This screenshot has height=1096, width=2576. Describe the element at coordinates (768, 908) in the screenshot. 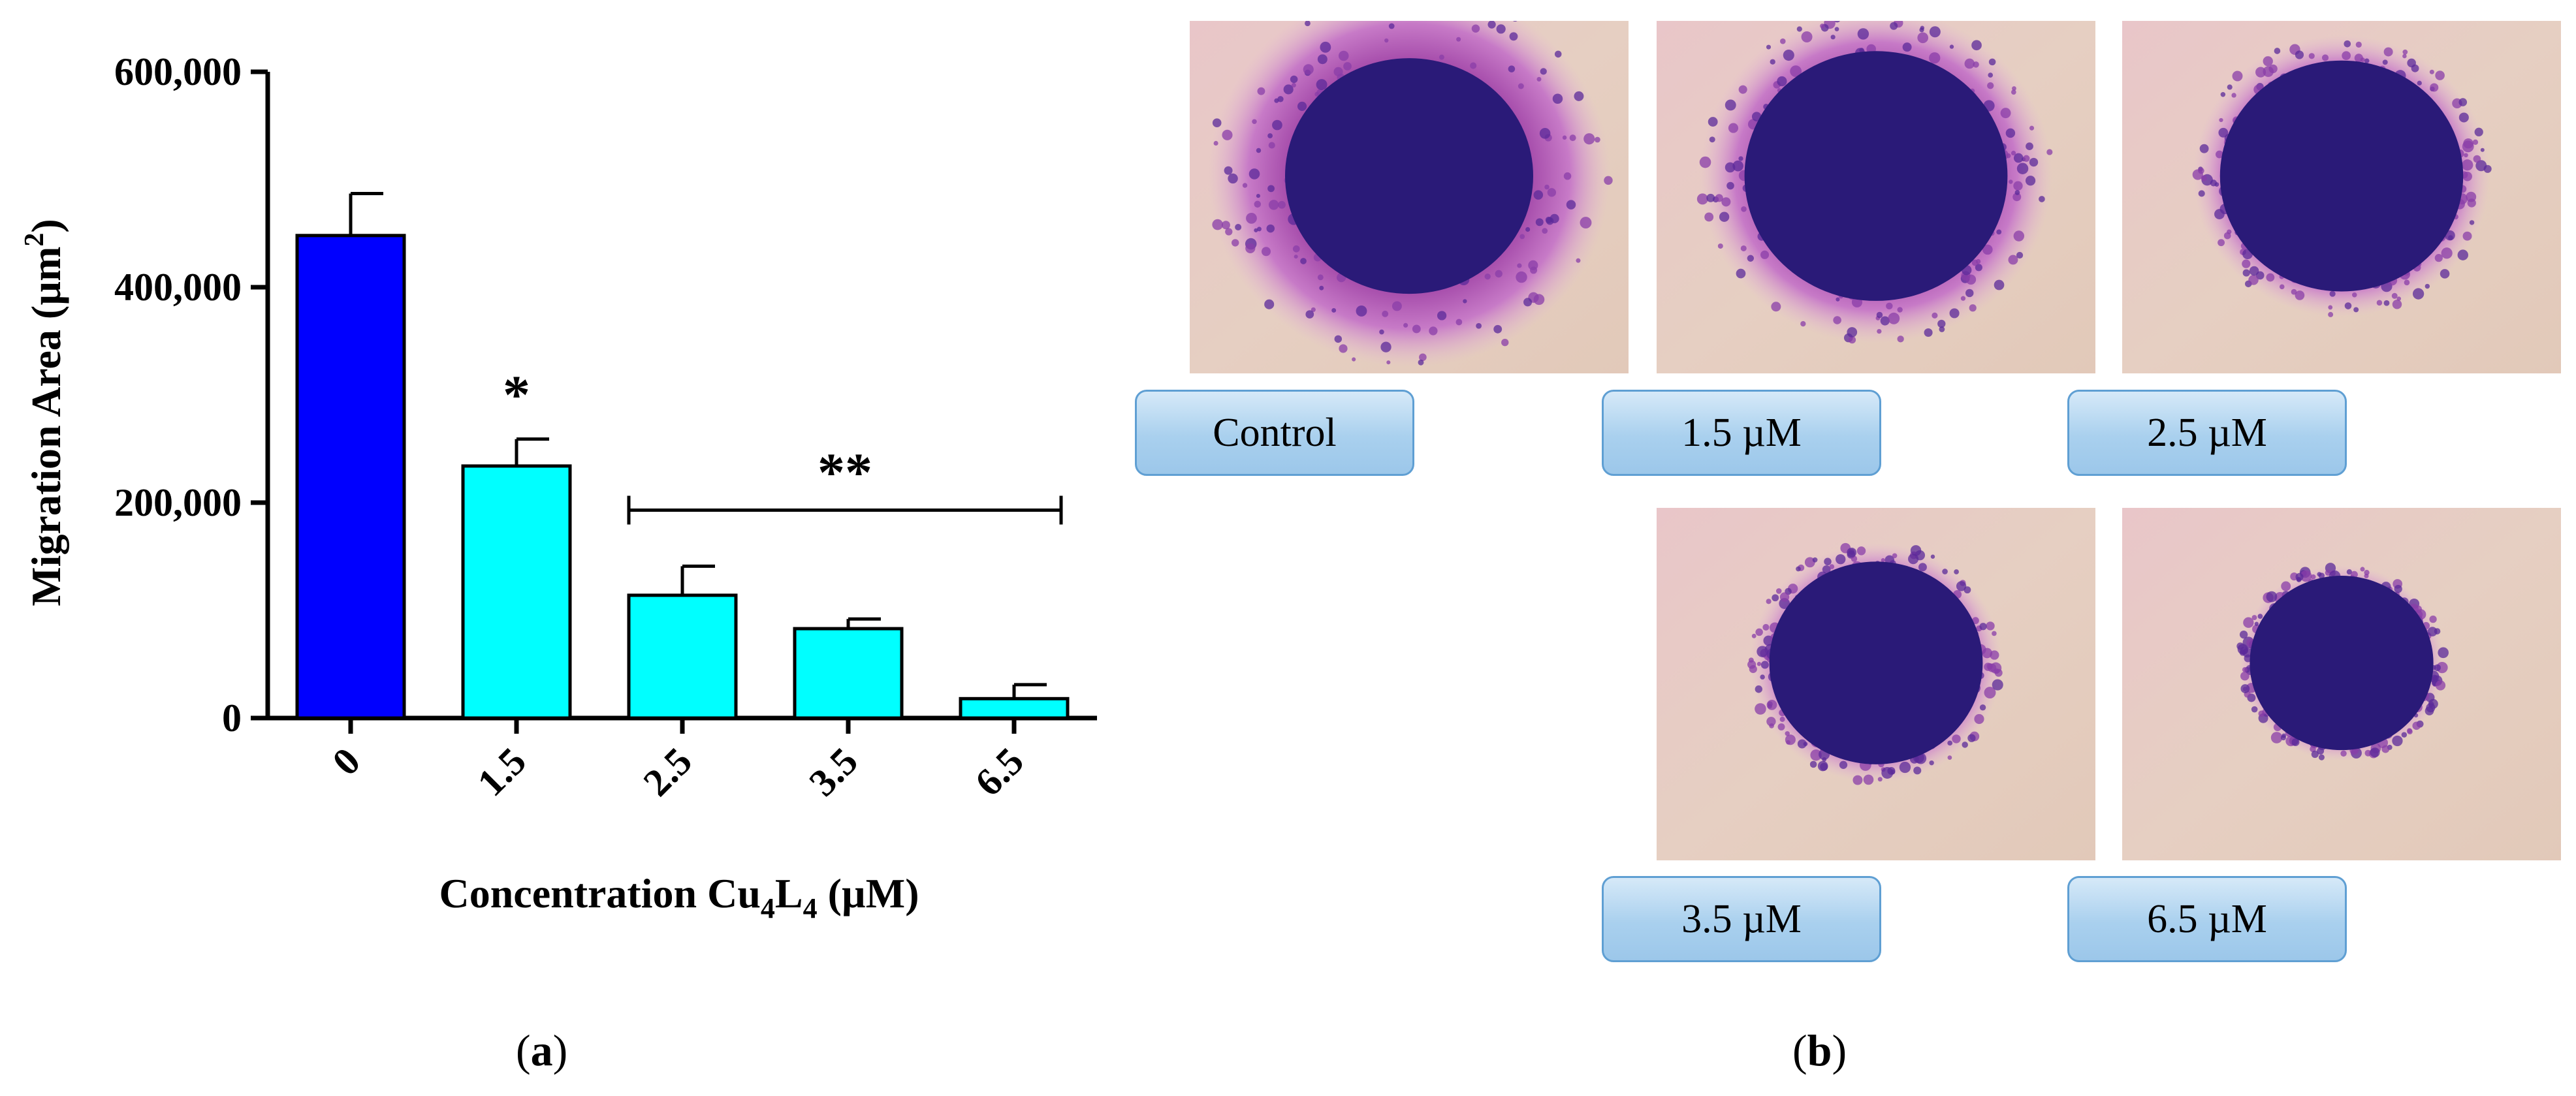

I see `x-label-sub-1: 4` at that location.